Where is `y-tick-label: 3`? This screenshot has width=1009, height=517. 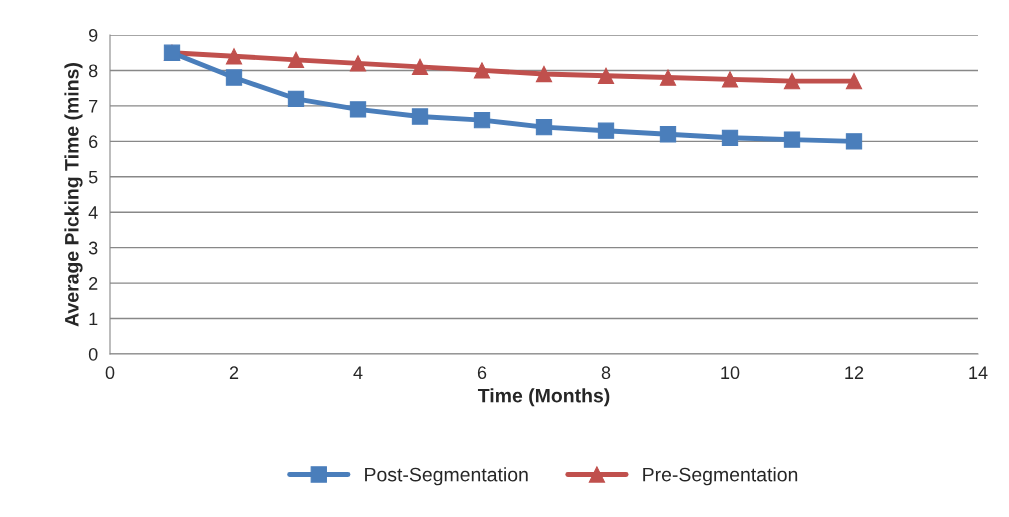 y-tick-label: 3 is located at coordinates (93, 248).